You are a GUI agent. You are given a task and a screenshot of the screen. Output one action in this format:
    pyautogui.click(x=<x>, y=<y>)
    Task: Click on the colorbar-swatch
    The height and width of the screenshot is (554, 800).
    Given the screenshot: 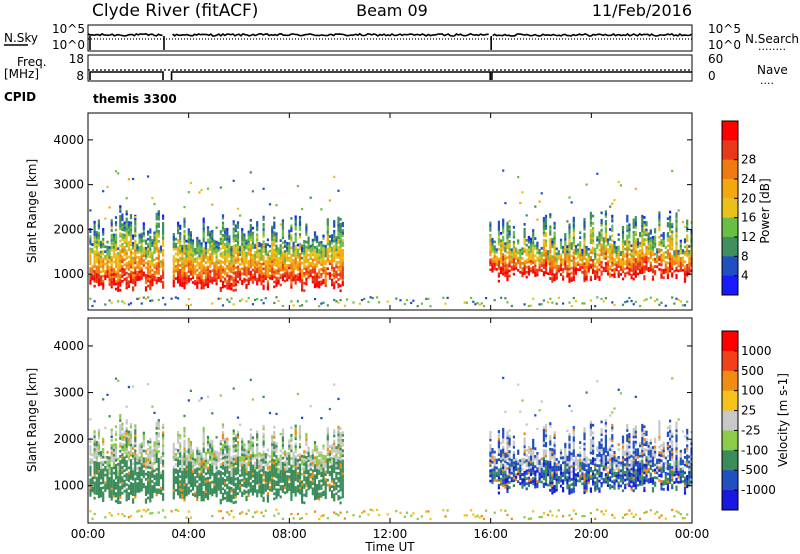 What is the action you would take?
    pyautogui.click(x=730, y=131)
    